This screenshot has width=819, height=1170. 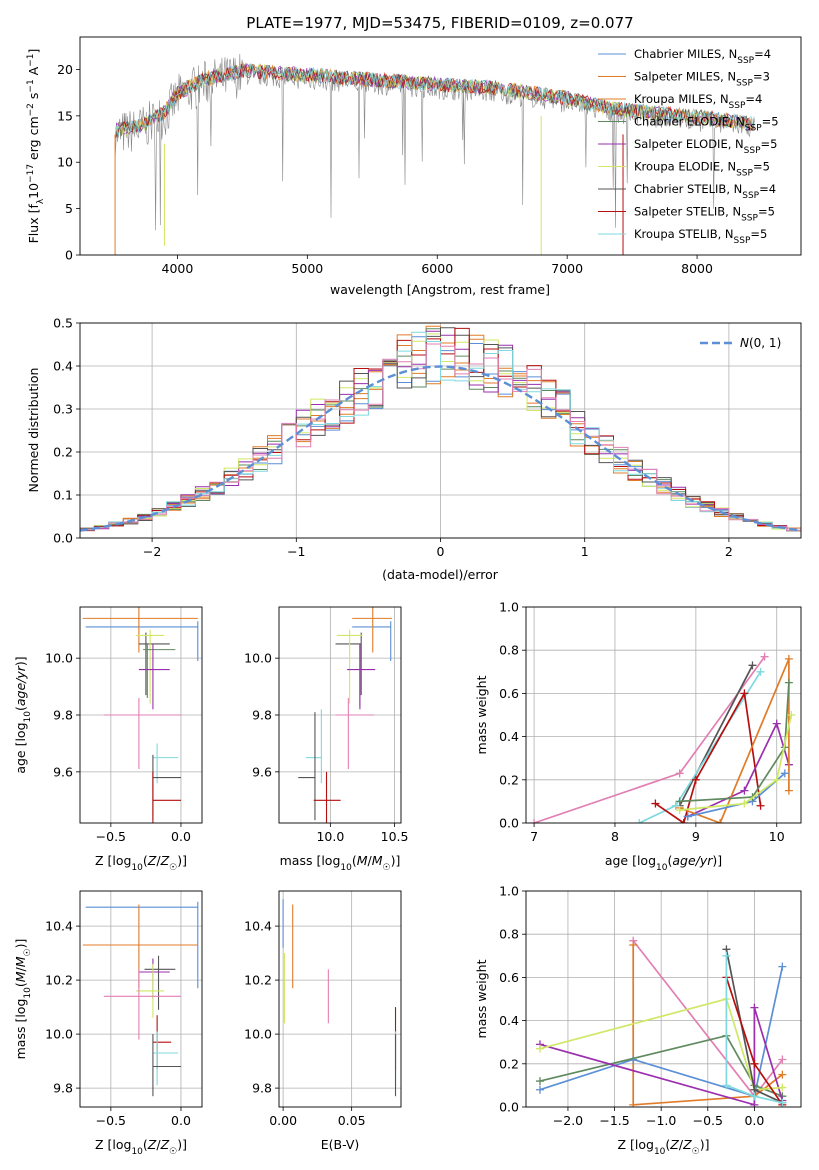 I want to click on x-axis-label: (data-model)/error, so click(x=440, y=574).